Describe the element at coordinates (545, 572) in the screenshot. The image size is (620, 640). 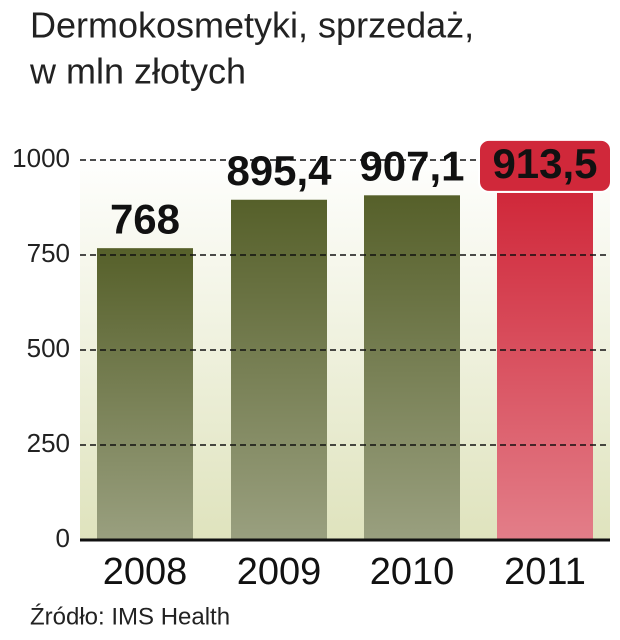
I see `x-tick-label: 2011` at that location.